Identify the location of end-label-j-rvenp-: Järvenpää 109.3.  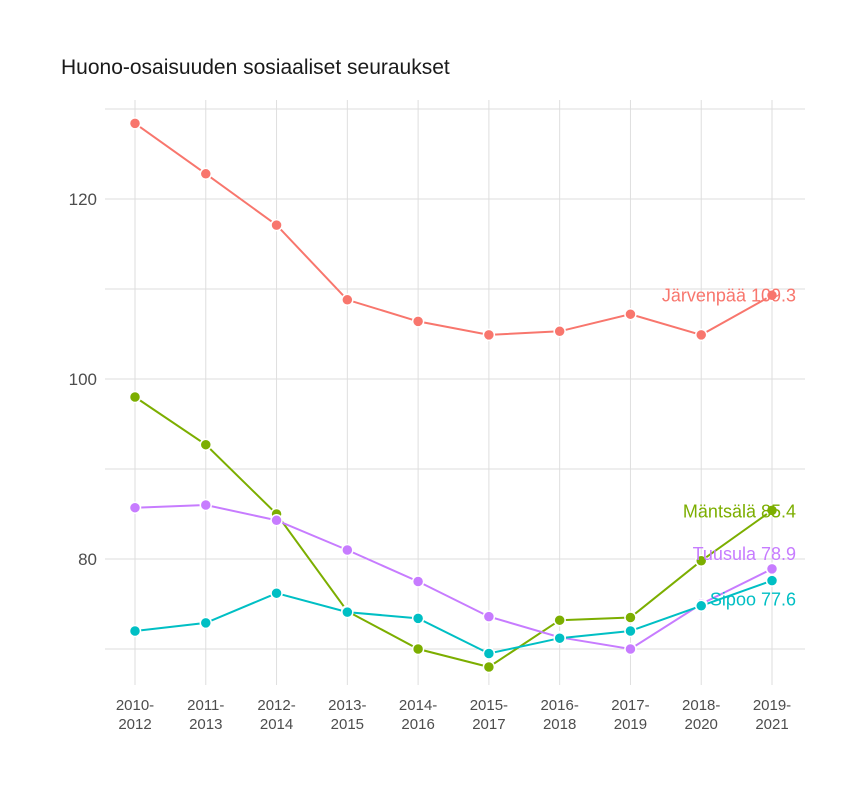
(729, 295).